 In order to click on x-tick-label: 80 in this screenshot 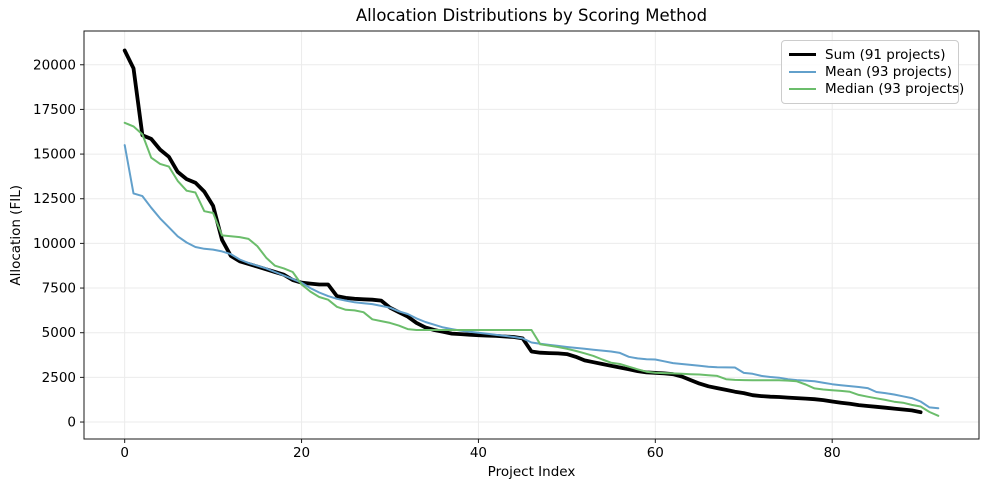, I will do `click(832, 453)`.